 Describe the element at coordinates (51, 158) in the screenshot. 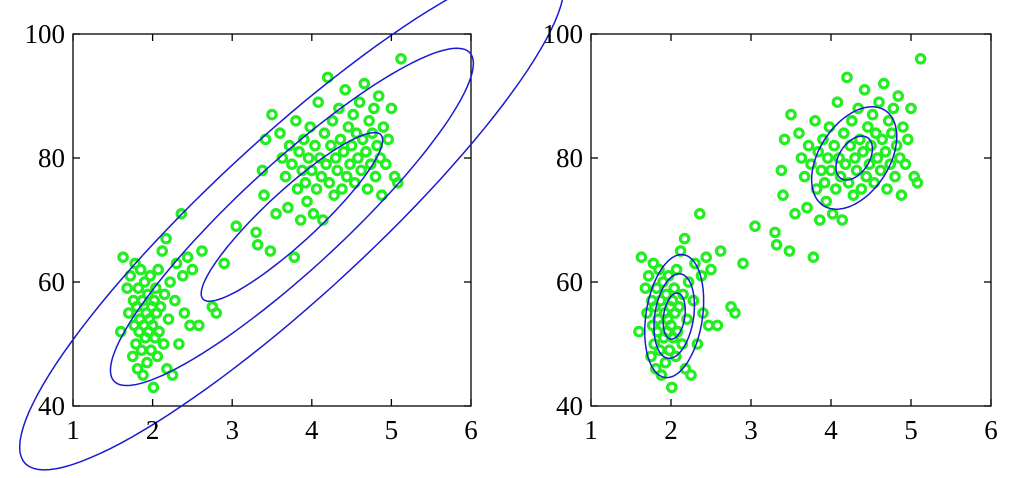

I see `y-tick-label: 80` at that location.